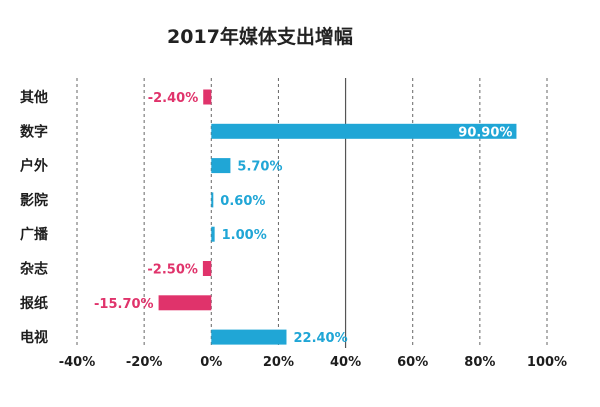  I want to click on category-label: 其他, so click(34, 97).